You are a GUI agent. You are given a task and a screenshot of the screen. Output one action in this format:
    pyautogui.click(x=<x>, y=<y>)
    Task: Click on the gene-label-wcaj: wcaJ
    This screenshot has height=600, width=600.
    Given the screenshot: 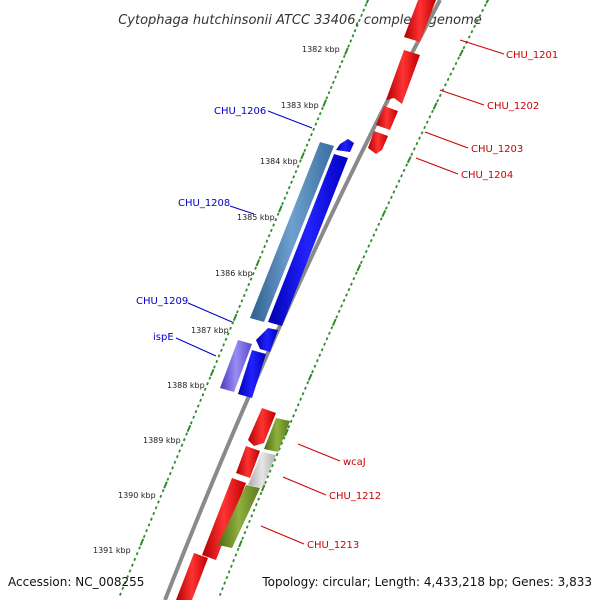 What is the action you would take?
    pyautogui.click(x=354, y=462)
    